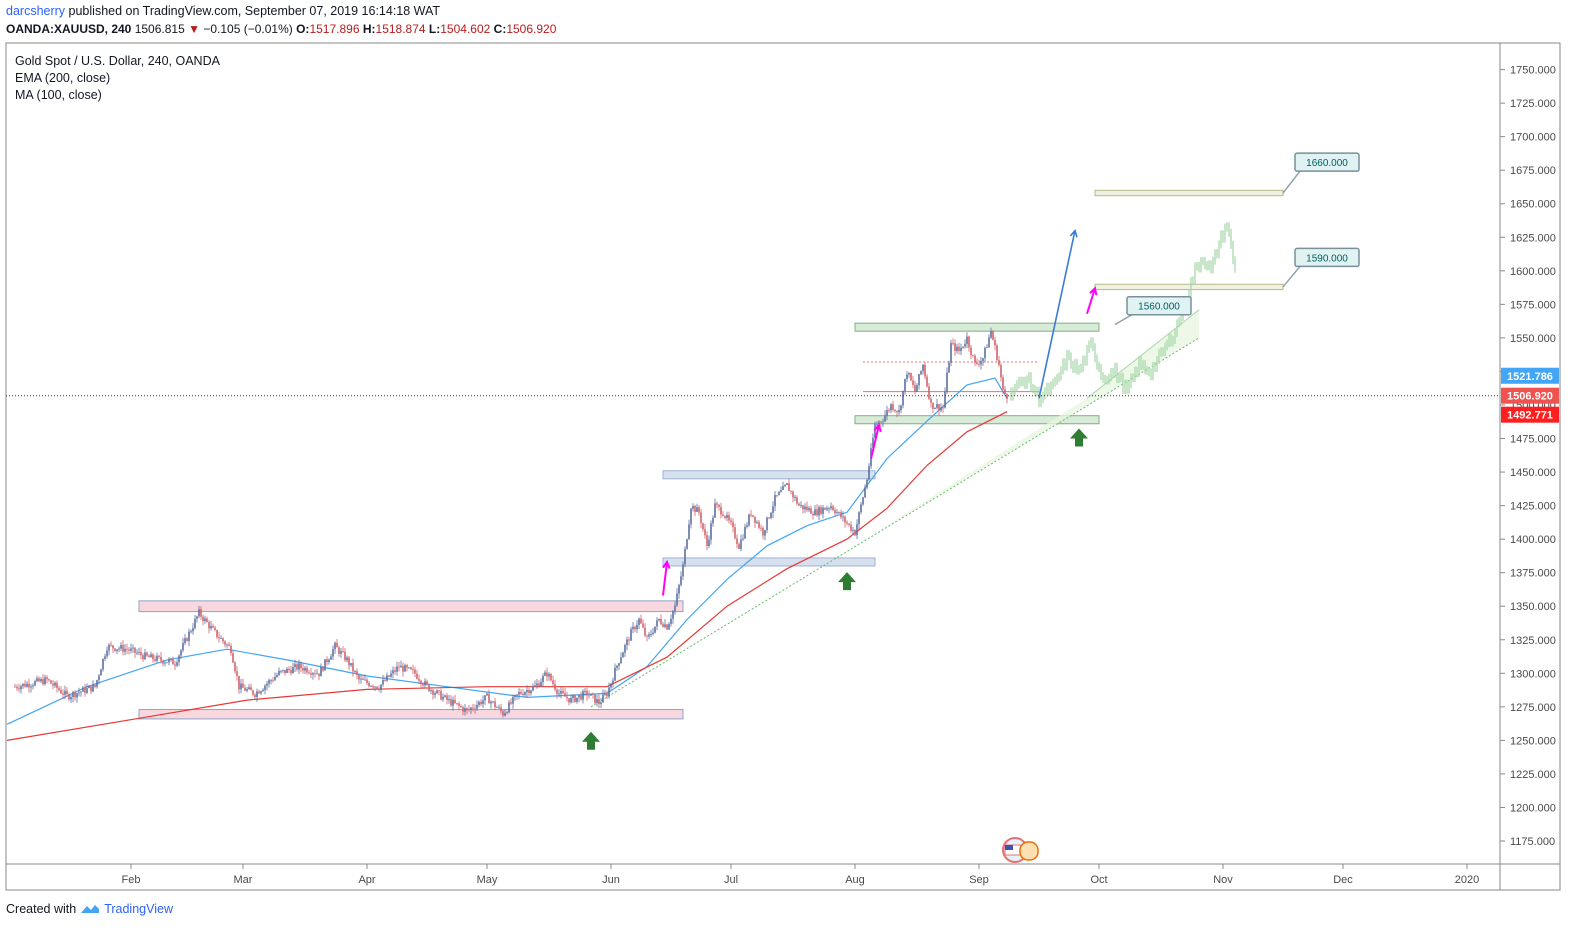 The image size is (1588, 939). I want to click on price-badge-label: 1521.786, so click(1530, 377).